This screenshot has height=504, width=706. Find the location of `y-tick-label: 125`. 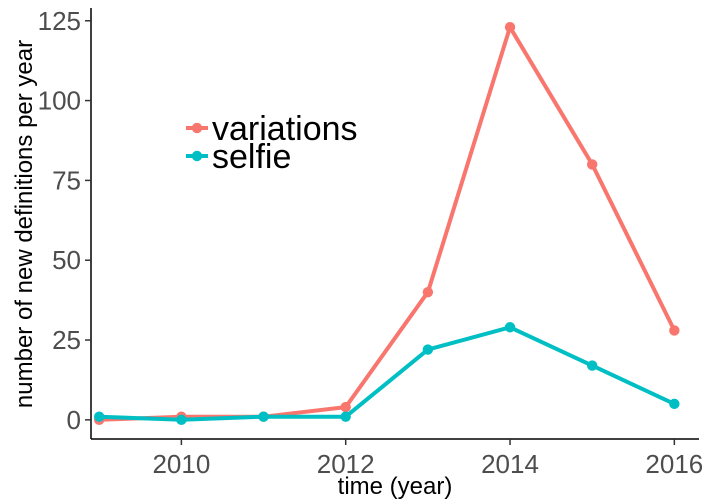

y-tick-label: 125 is located at coordinates (59, 21).